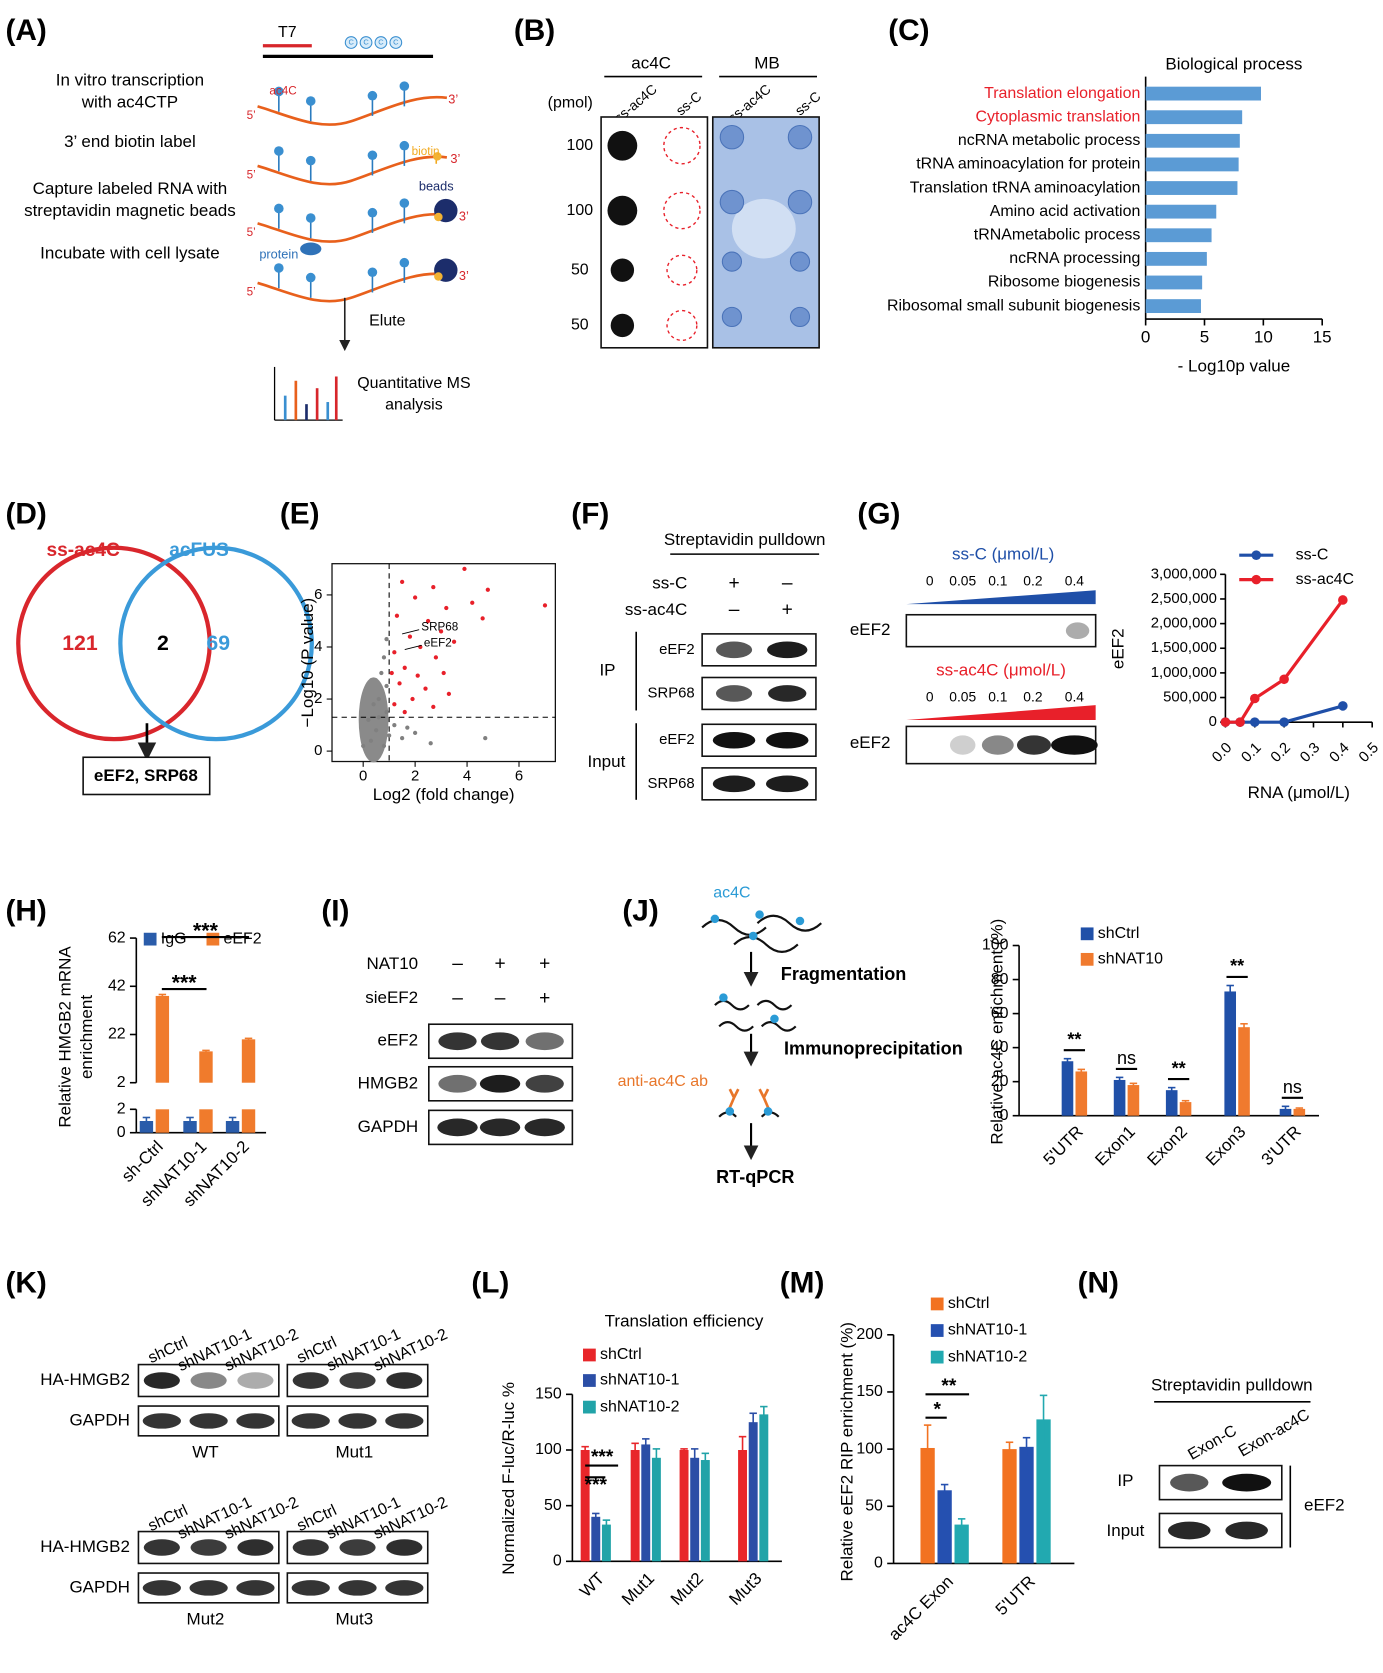 This screenshot has height=1673, width=1383. Describe the element at coordinates (121, 1082) in the screenshot. I see `y-tick-label: 2` at that location.